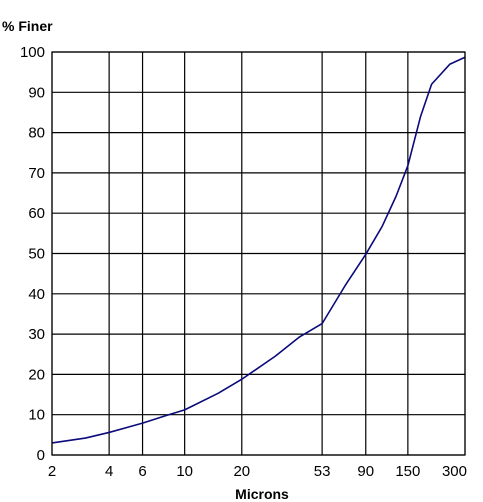 The image size is (483, 502). Describe the element at coordinates (142, 471) in the screenshot. I see `x-tick-label: 6` at that location.